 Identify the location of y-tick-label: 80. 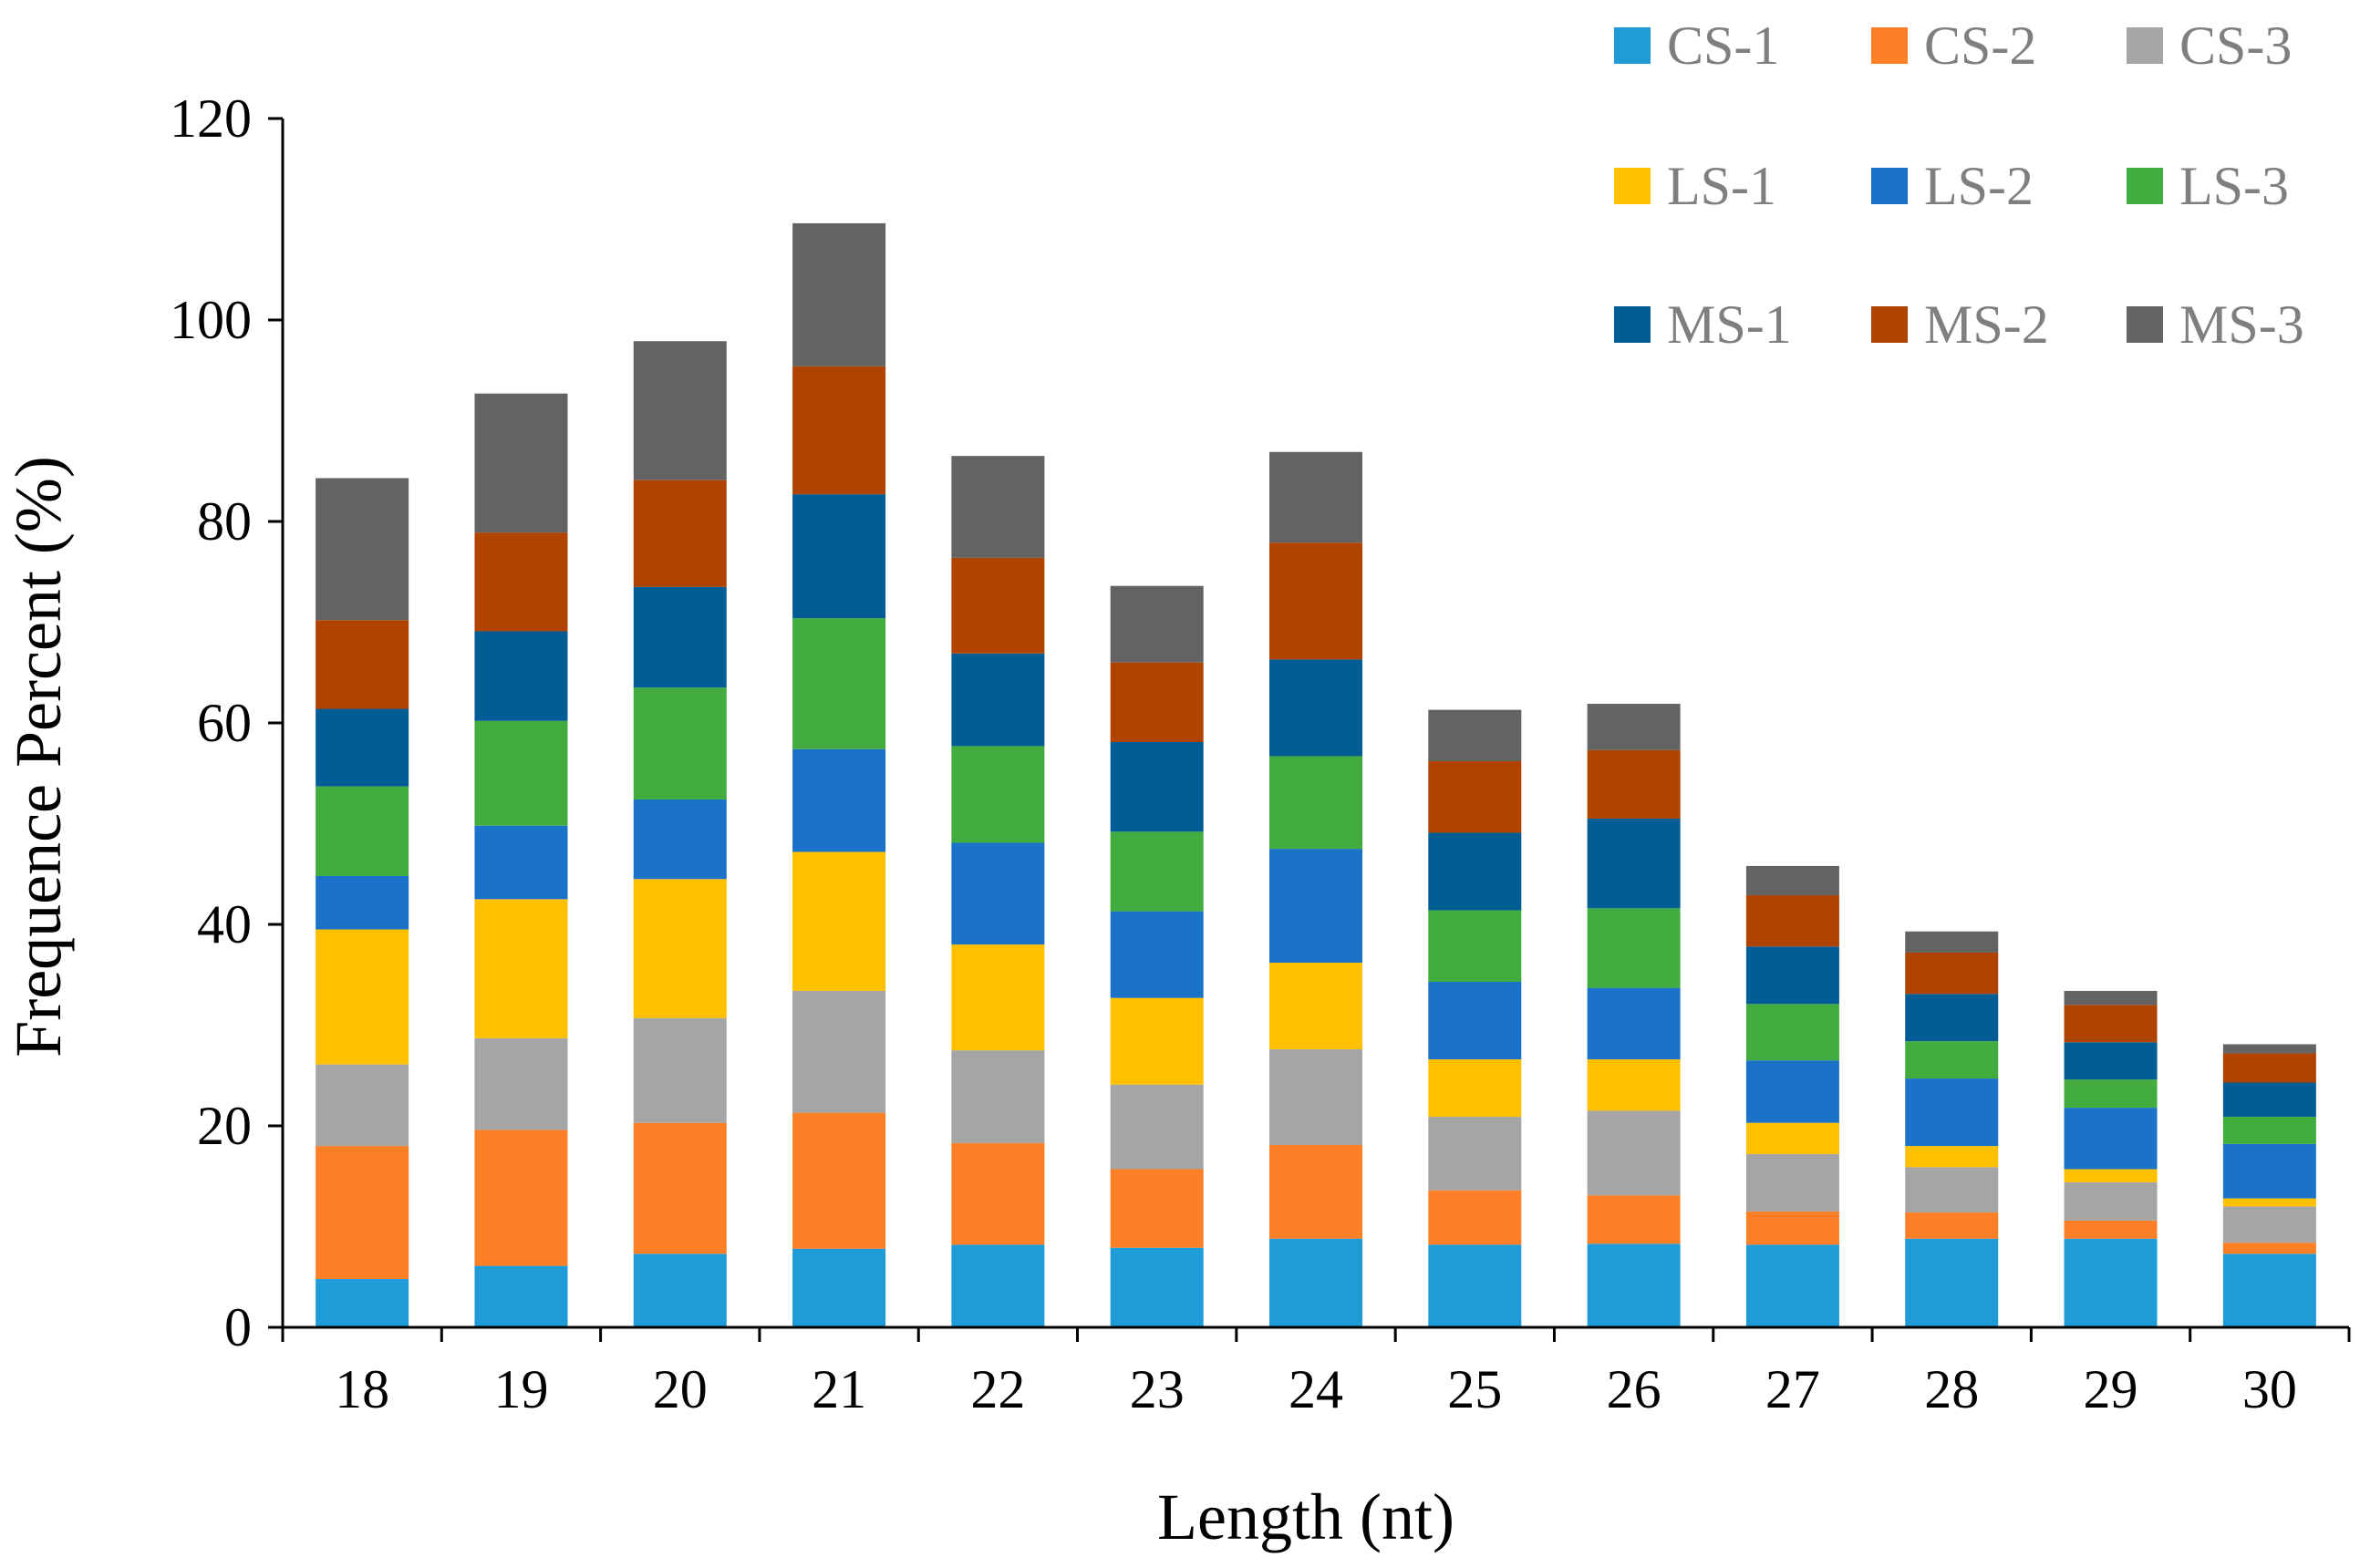
(224, 521).